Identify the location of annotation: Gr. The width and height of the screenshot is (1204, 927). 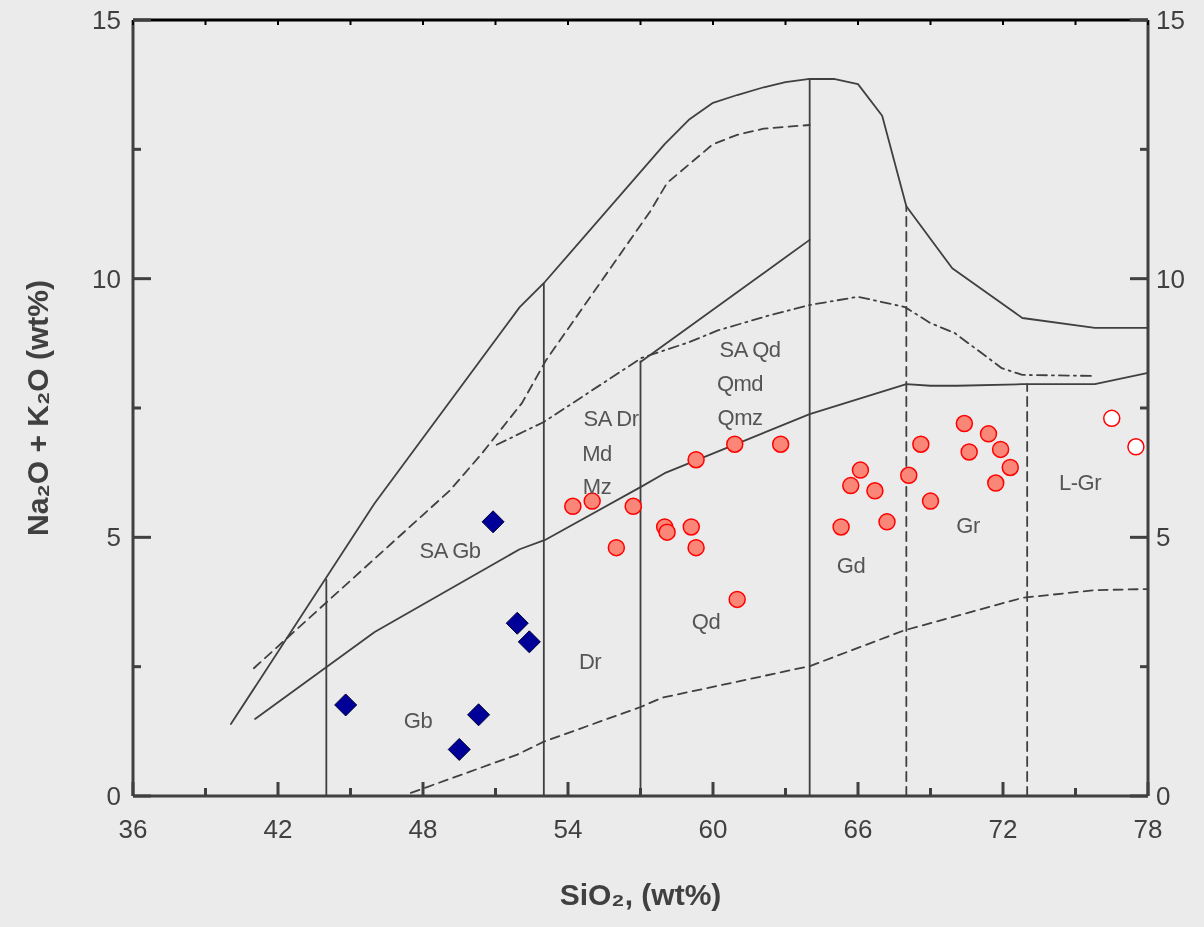
(968, 525).